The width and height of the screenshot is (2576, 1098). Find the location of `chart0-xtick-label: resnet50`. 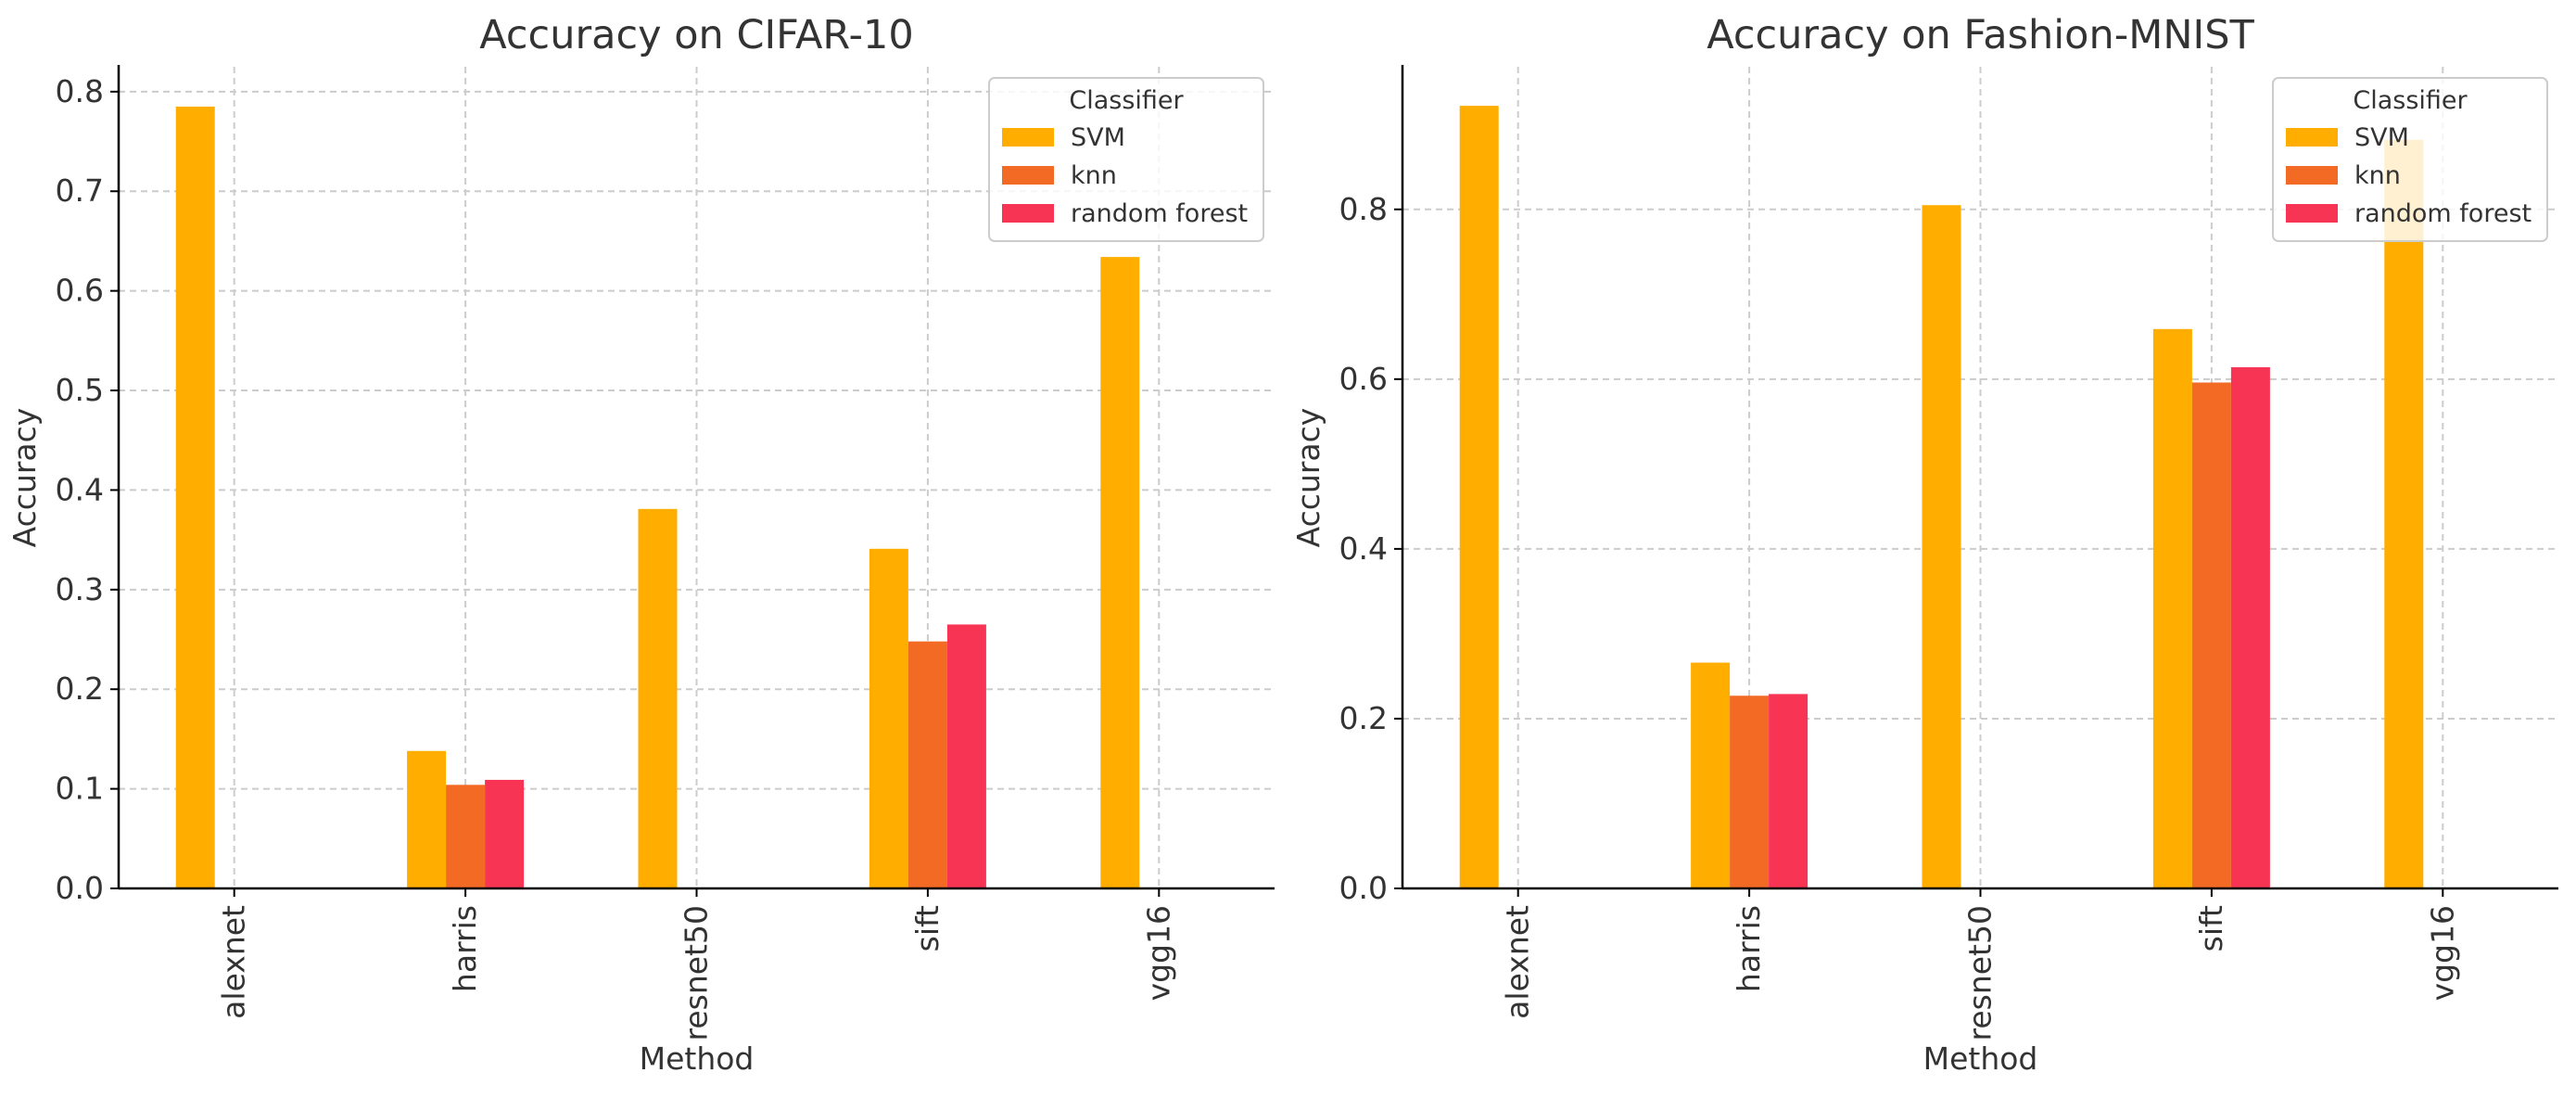

chart0-xtick-label: resnet50 is located at coordinates (697, 973).